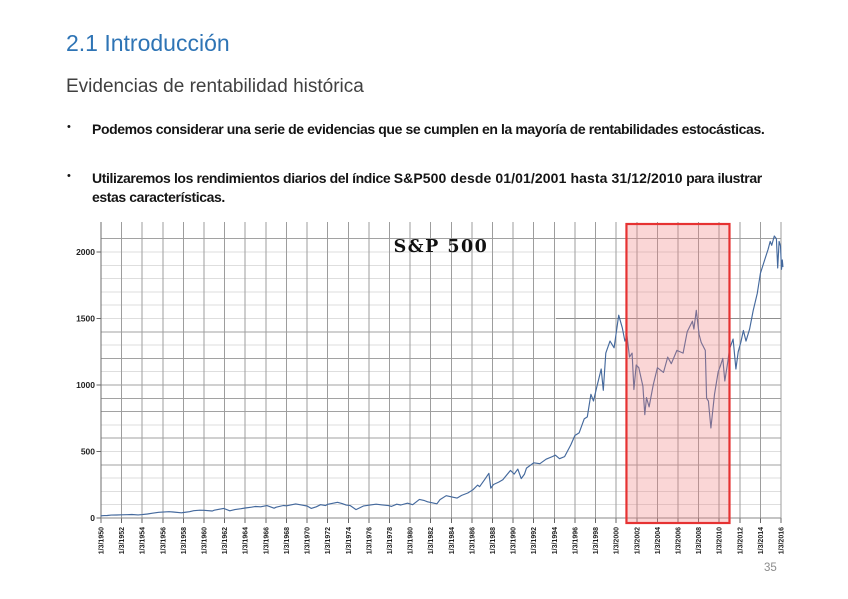 The width and height of the screenshot is (848, 599). What do you see at coordinates (699, 540) in the screenshot?
I see `svg-text: 1/3/2008` at bounding box center [699, 540].